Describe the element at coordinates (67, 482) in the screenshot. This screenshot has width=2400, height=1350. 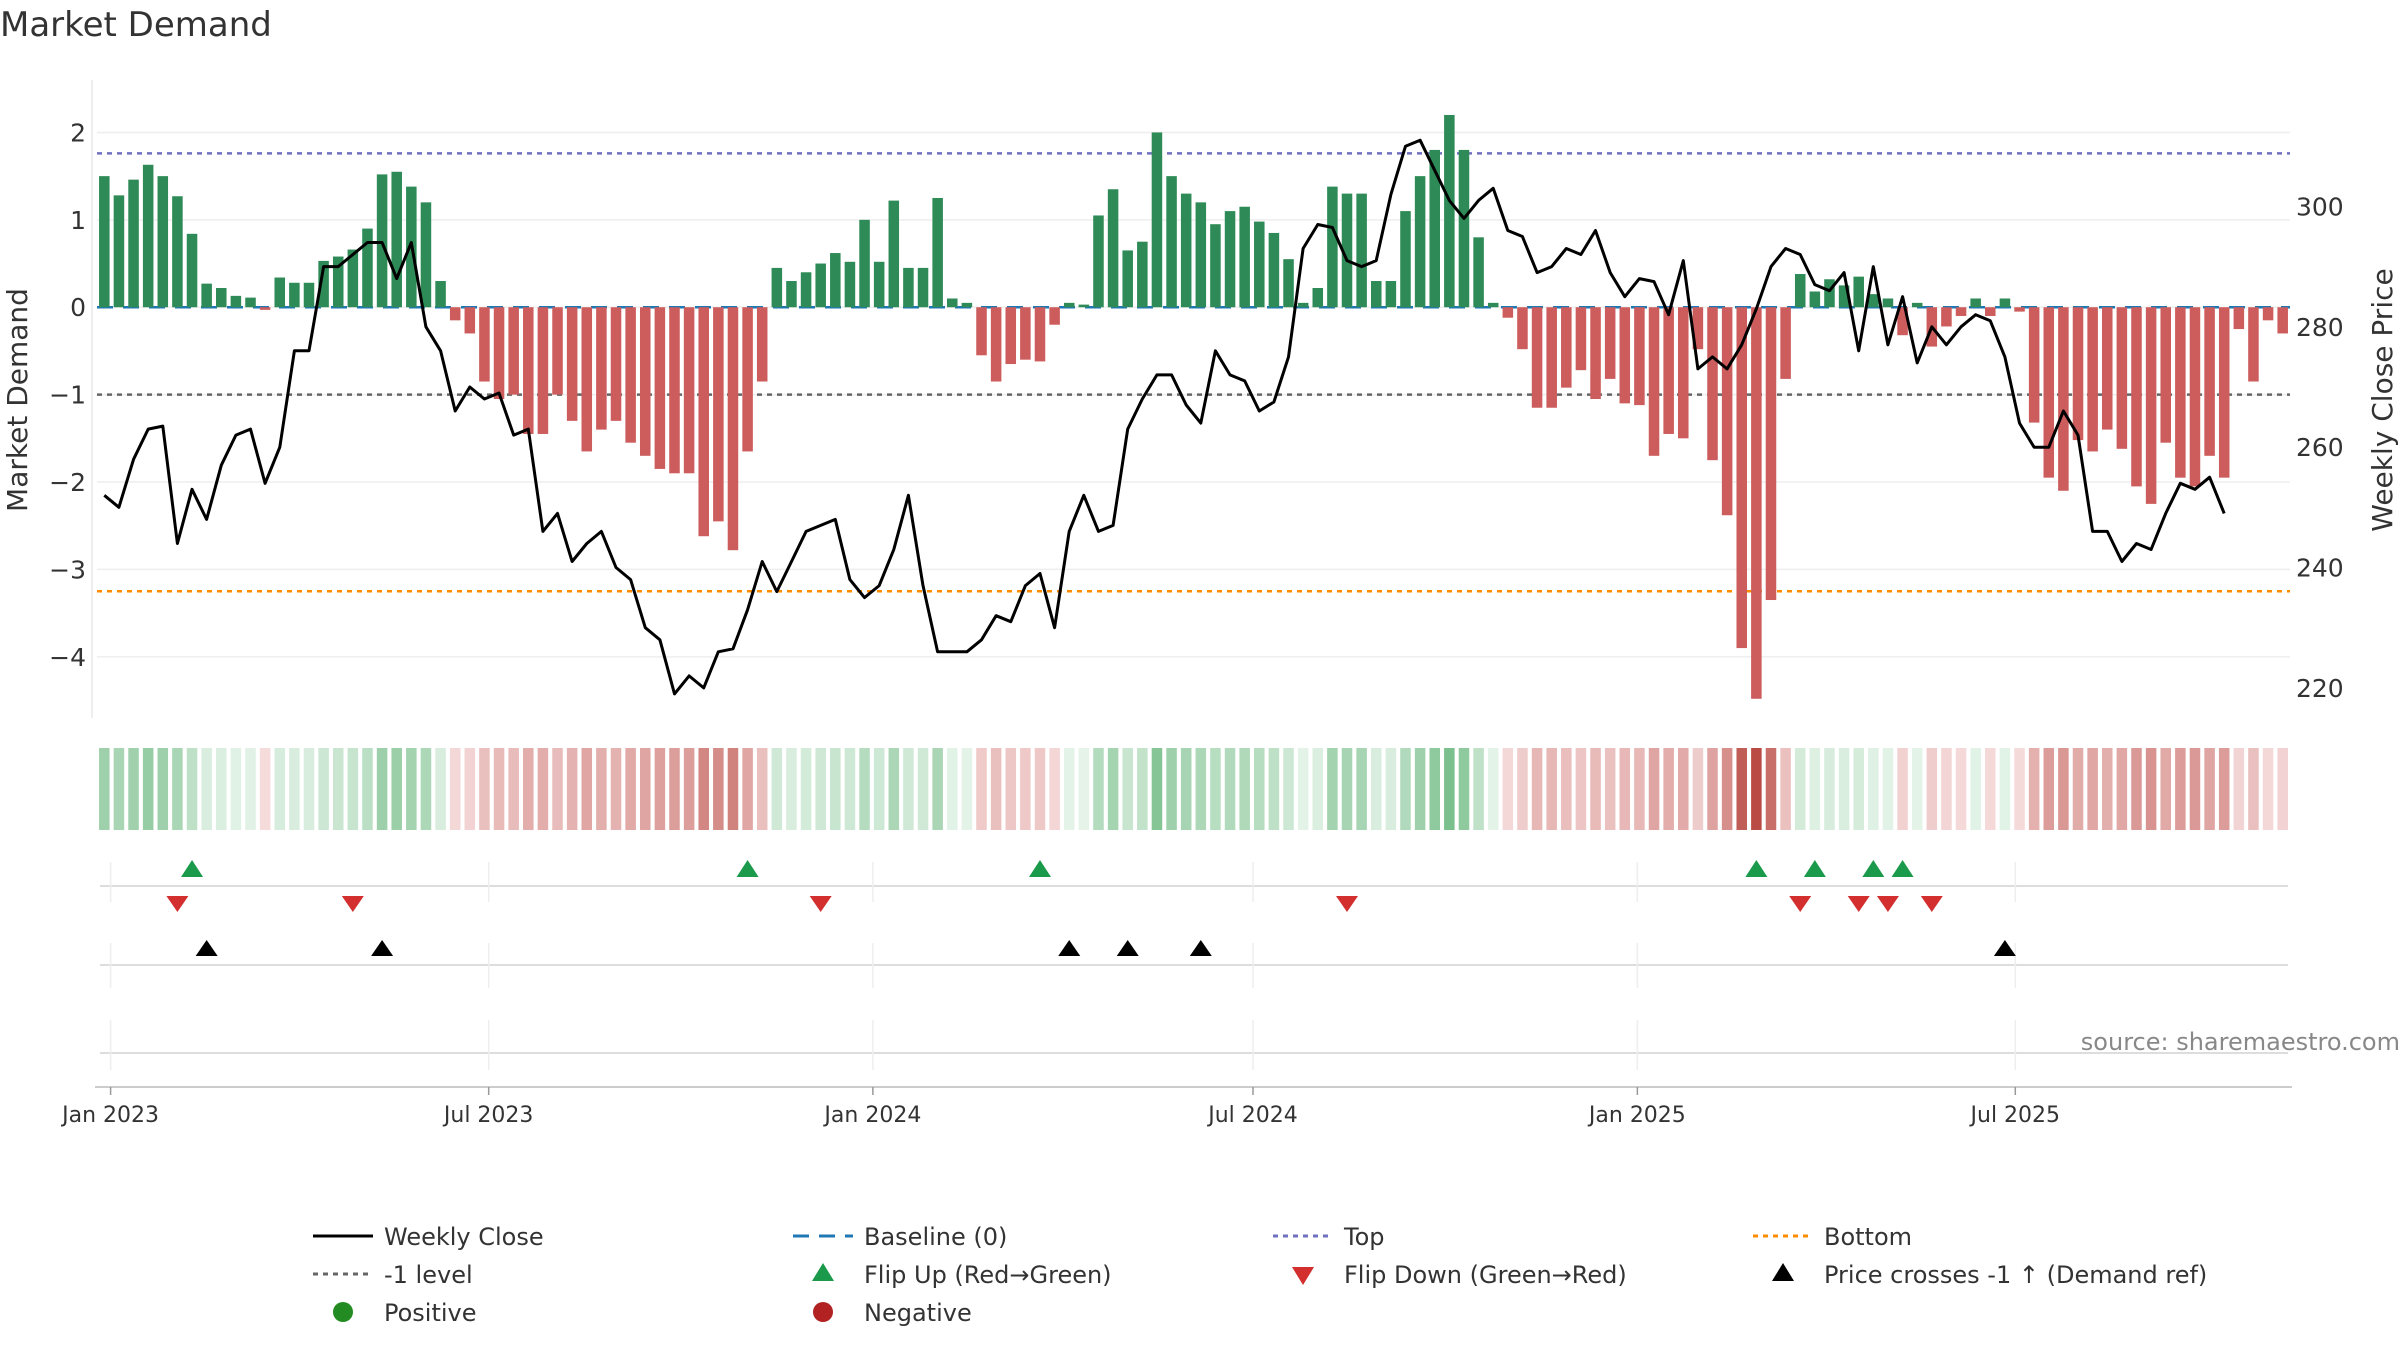
I see `y-tick-label: −2` at that location.